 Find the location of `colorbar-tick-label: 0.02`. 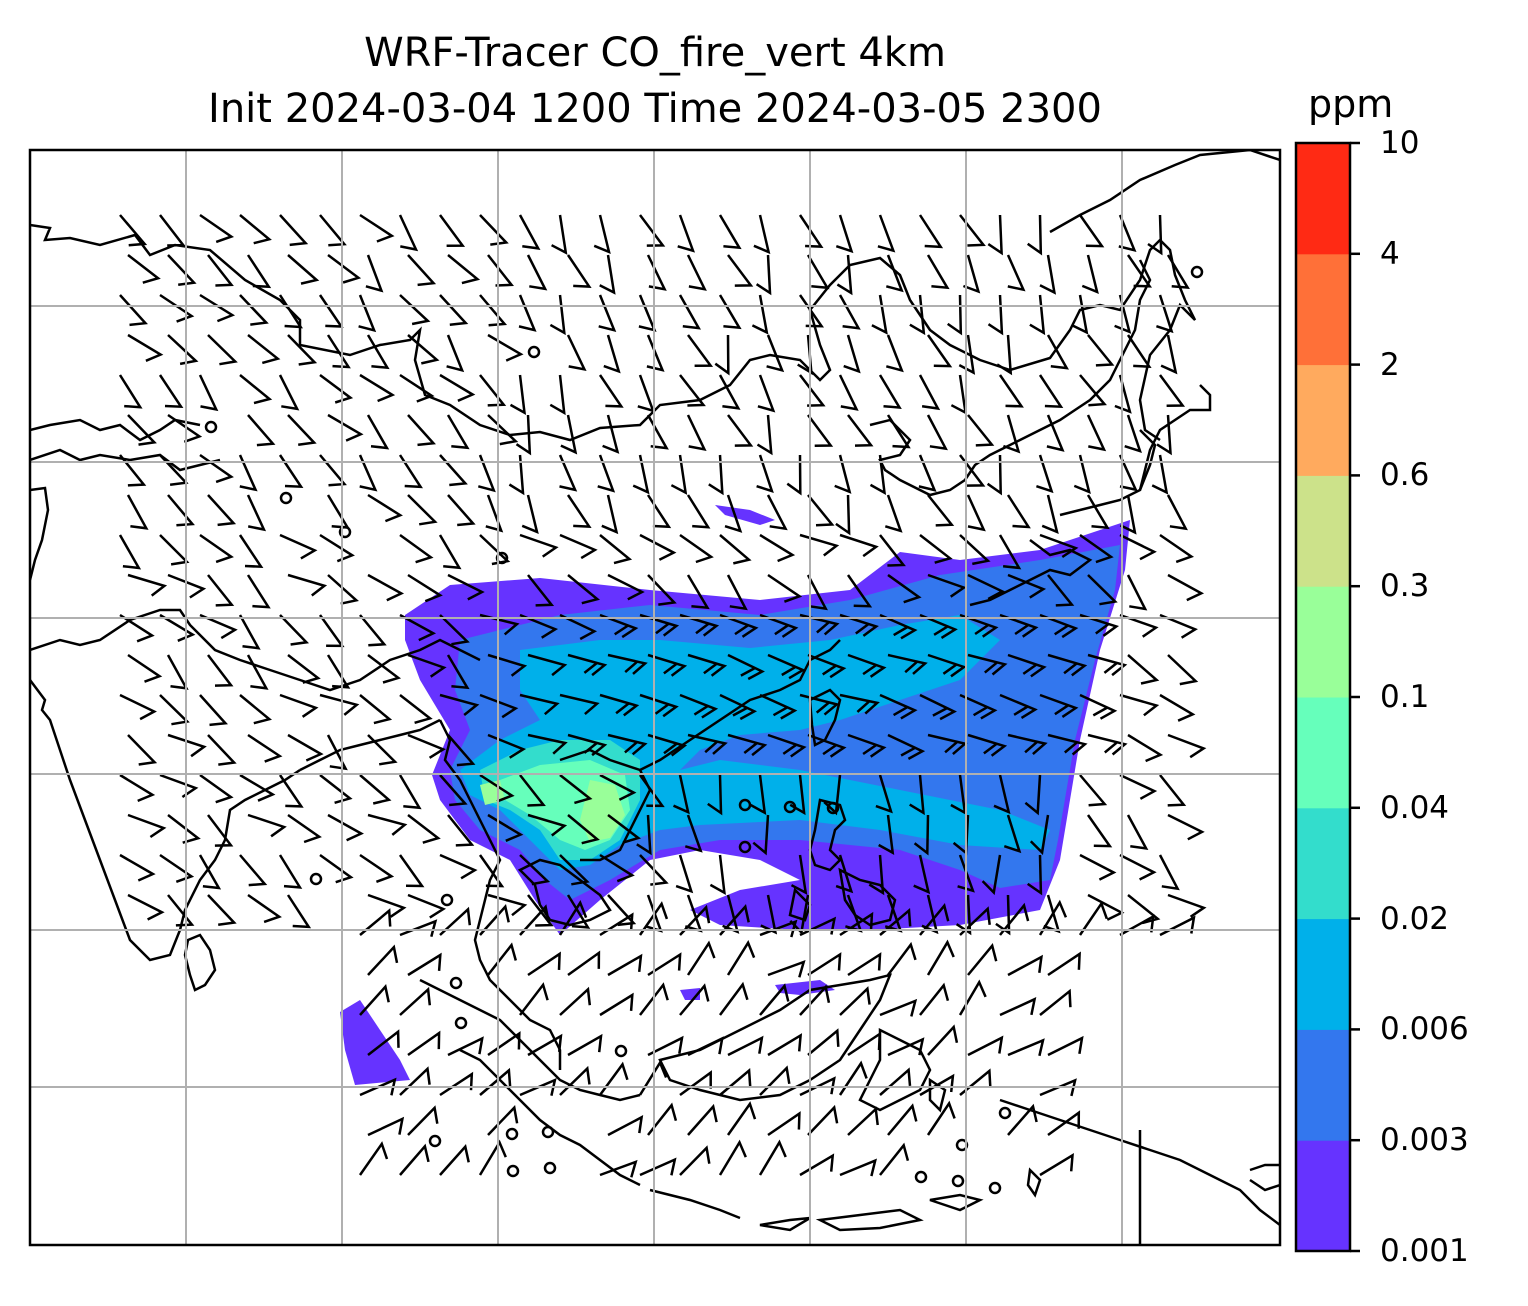

colorbar-tick-label: 0.02 is located at coordinates (1415, 918).